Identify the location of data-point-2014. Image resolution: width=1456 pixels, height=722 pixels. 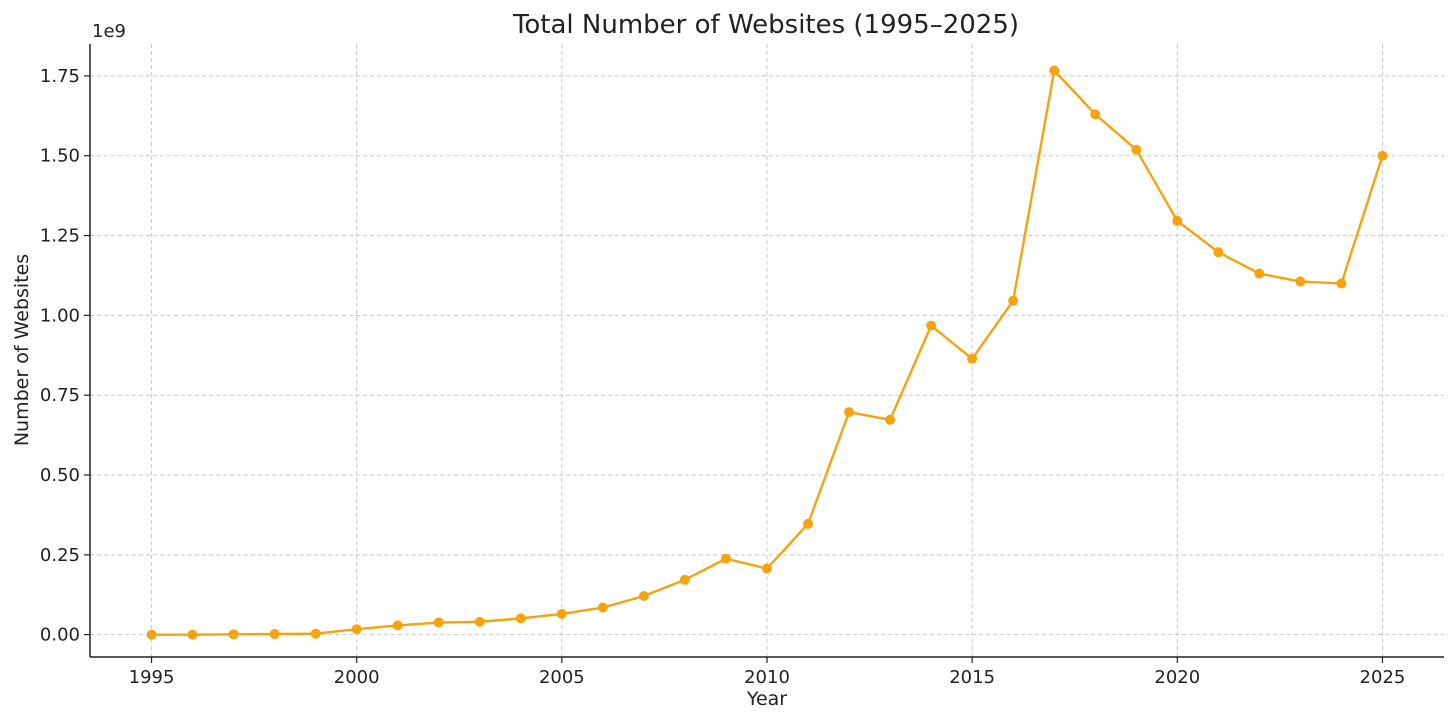
(931, 325).